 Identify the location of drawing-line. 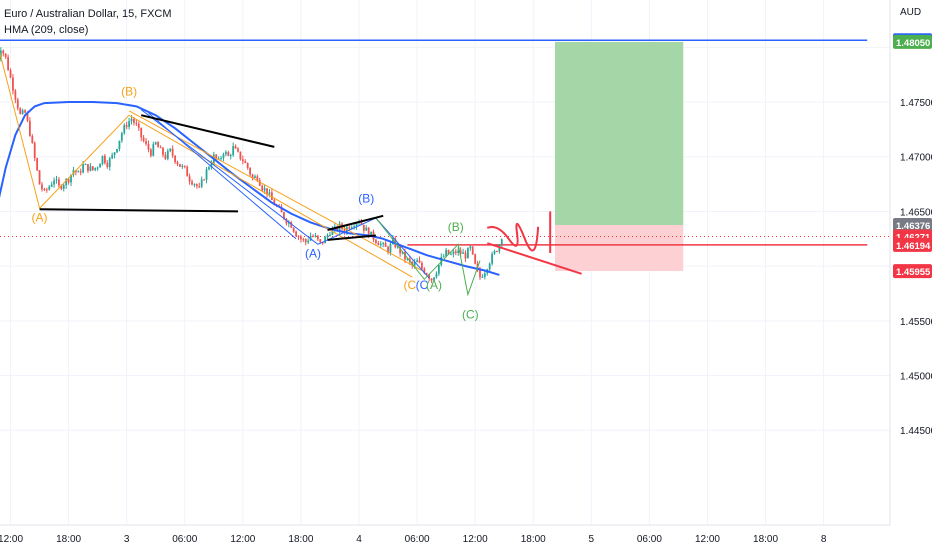
(534, 258).